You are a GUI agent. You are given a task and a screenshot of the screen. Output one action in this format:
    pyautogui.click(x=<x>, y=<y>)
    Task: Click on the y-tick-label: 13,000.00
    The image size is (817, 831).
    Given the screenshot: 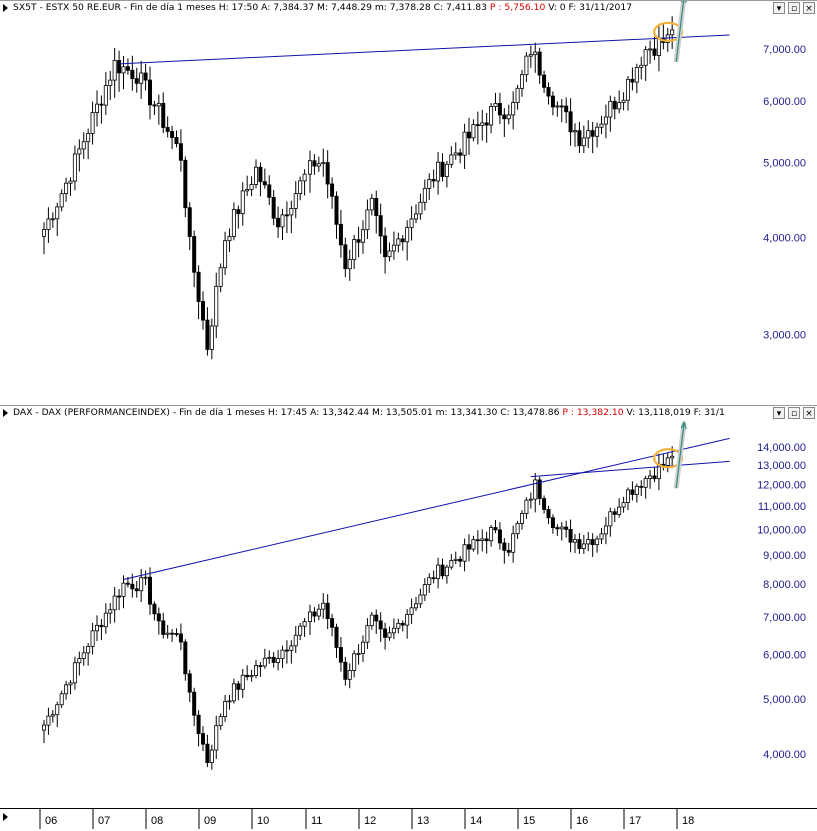 What is the action you would take?
    pyautogui.click(x=781, y=466)
    